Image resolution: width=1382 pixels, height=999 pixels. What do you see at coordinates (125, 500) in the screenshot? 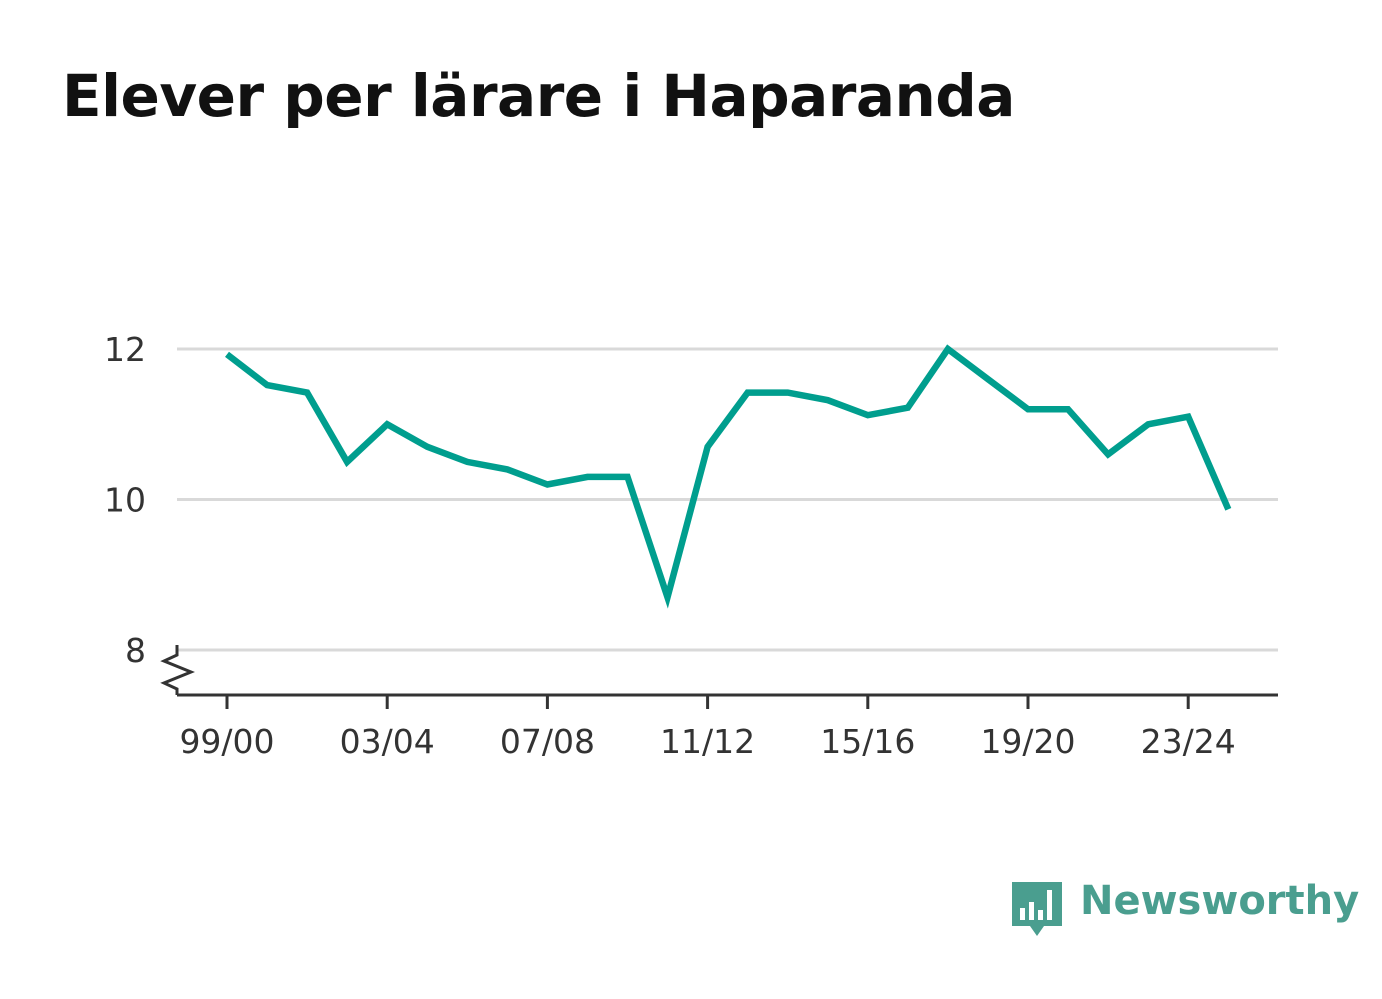
I see `y-tick-label: 10` at bounding box center [125, 500].